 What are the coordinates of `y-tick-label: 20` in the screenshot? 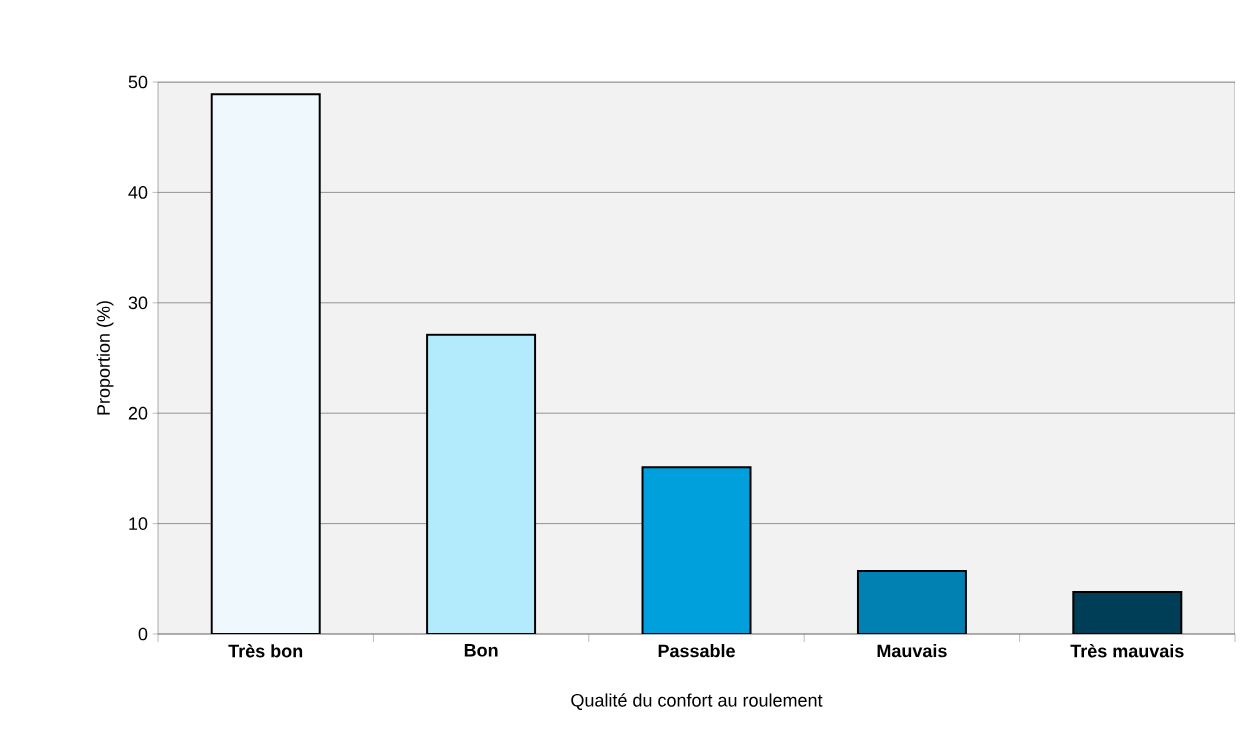 It's located at (138, 413).